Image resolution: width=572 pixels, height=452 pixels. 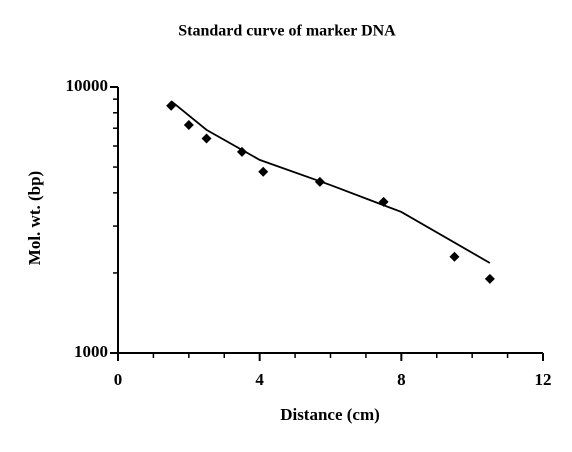 What do you see at coordinates (87, 85) in the screenshot?
I see `y-tick-label: 10000` at bounding box center [87, 85].